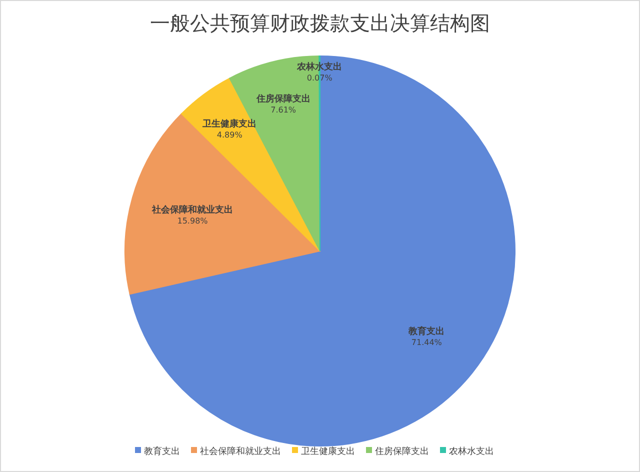 The image size is (640, 472). What do you see at coordinates (283, 109) in the screenshot?
I see `data-label: 7.61%` at bounding box center [283, 109].